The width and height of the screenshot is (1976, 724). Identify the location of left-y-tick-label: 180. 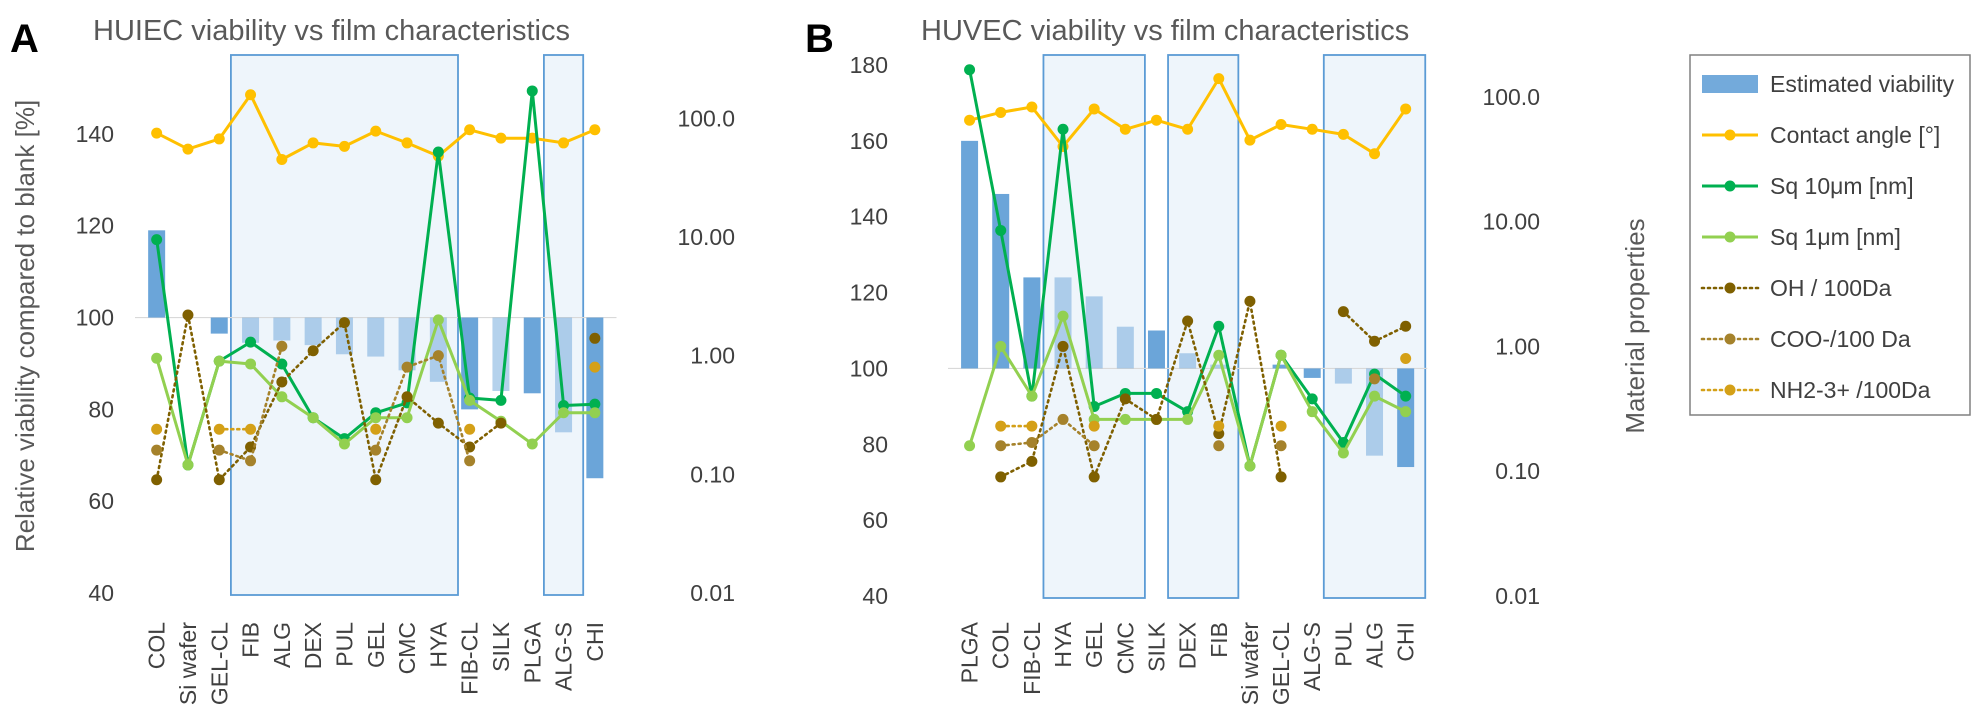
(869, 65).